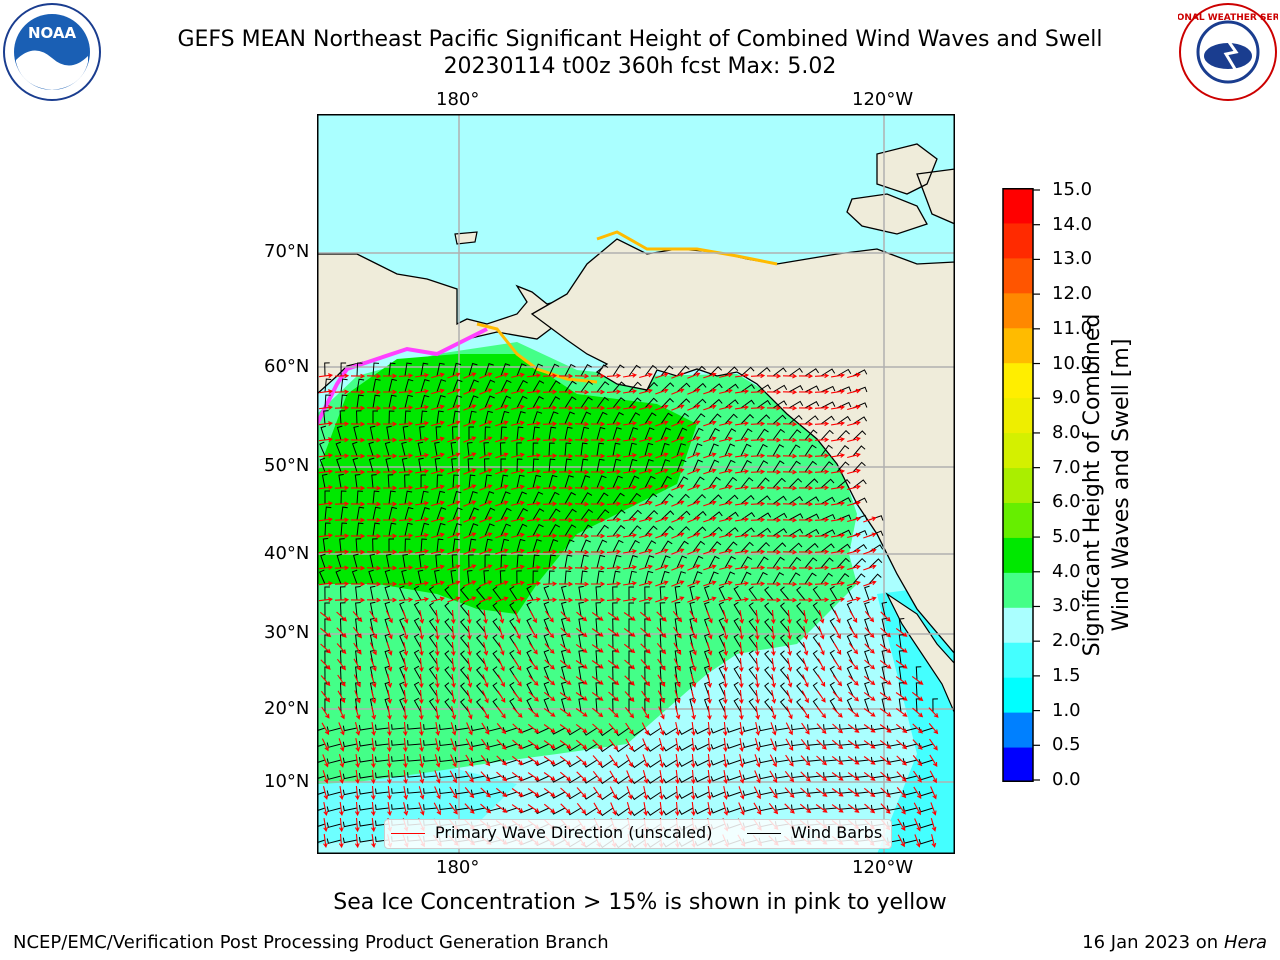 This screenshot has height=960, width=1280. I want to click on colorbar-segment, so click(1018, 625).